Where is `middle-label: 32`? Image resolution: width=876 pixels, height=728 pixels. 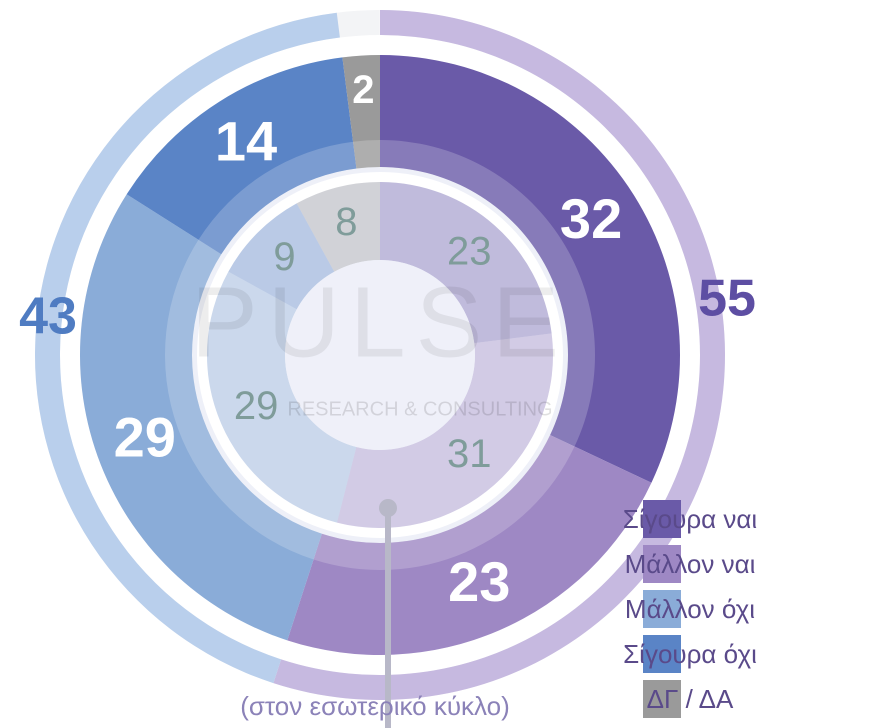 middle-label: 32 is located at coordinates (591, 218).